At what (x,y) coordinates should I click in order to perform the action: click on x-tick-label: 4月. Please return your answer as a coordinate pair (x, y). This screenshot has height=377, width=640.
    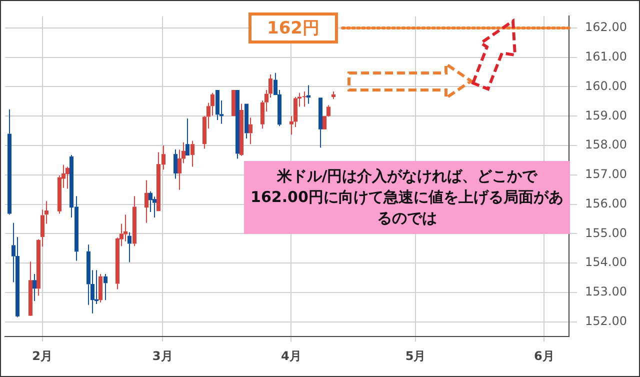
    Looking at the image, I should click on (291, 355).